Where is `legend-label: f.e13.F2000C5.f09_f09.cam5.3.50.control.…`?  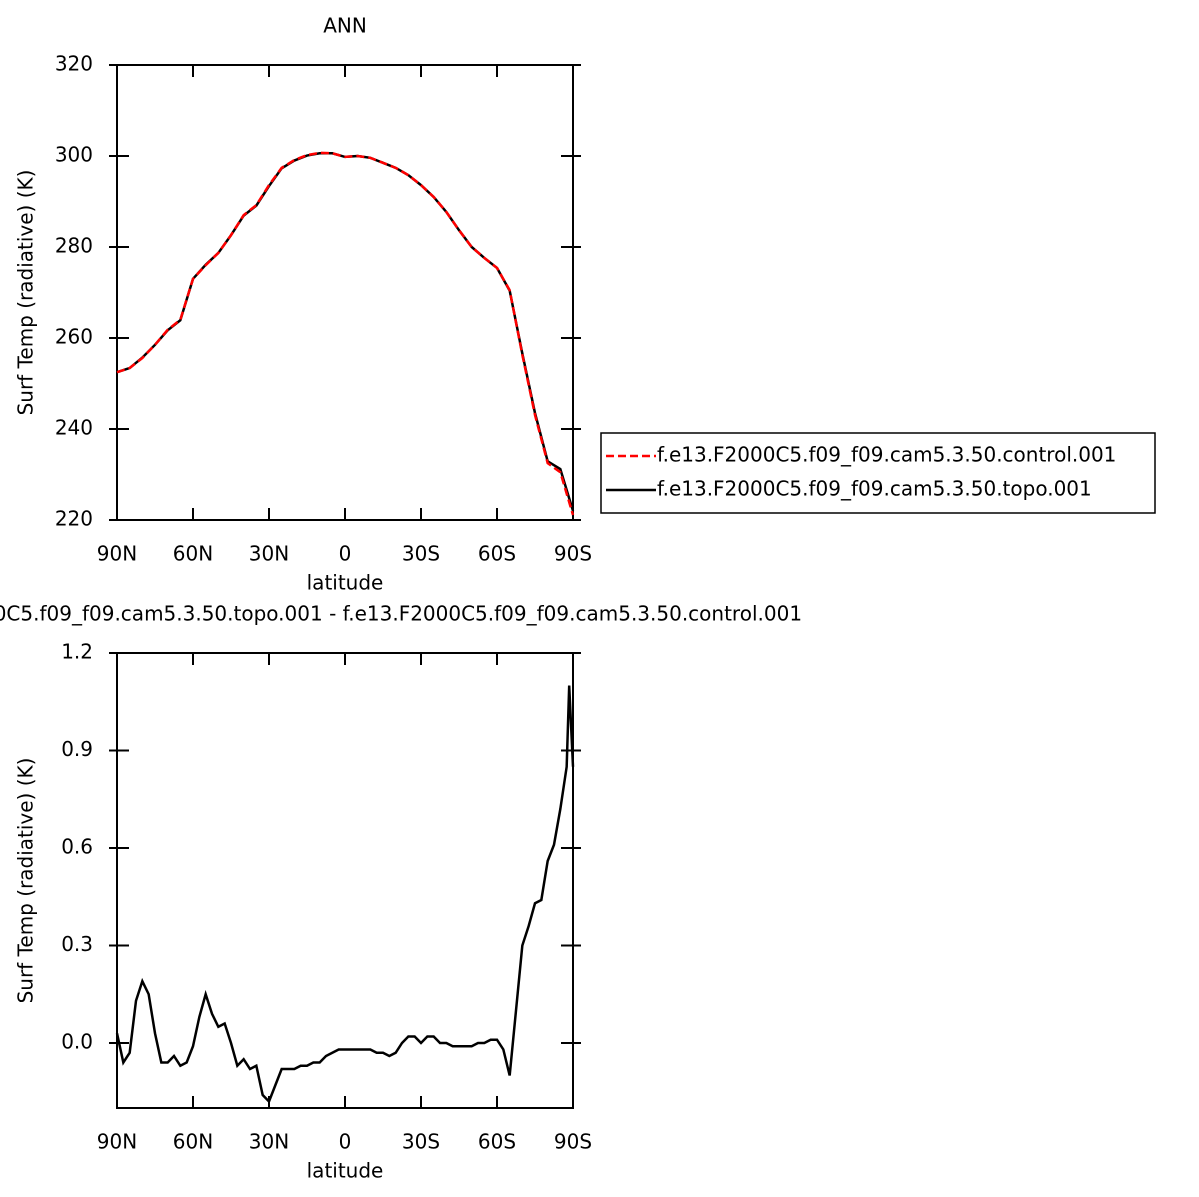
legend-label: f.e13.F2000C5.f09_f09.cam5.3.50.control.… is located at coordinates (886, 455).